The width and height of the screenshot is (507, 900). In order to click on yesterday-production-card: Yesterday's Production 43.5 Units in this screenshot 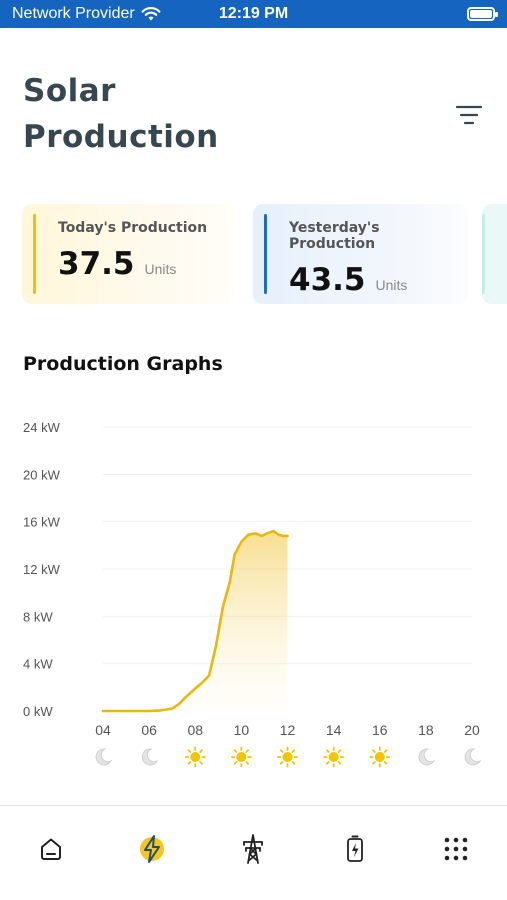, I will do `click(360, 254)`.